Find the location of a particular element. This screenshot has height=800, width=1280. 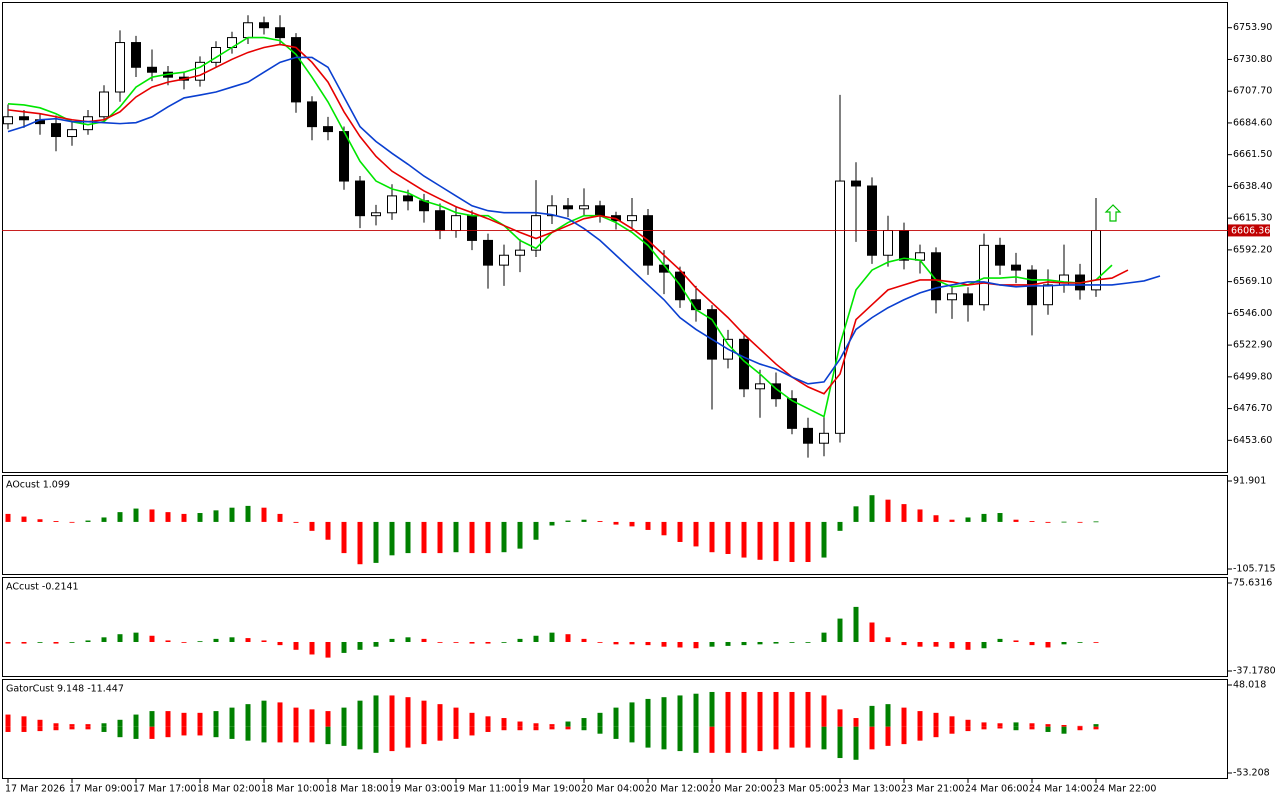

y-tick-label: 6476.70 is located at coordinates (1252, 408).